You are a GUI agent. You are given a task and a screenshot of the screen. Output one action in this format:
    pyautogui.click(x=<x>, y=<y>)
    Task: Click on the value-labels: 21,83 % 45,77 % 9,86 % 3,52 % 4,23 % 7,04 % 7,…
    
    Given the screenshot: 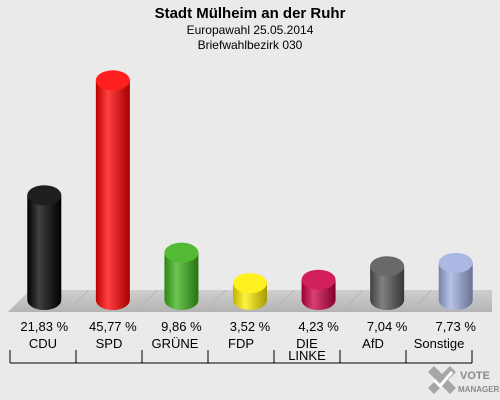 What is the action you would take?
    pyautogui.click(x=248, y=326)
    